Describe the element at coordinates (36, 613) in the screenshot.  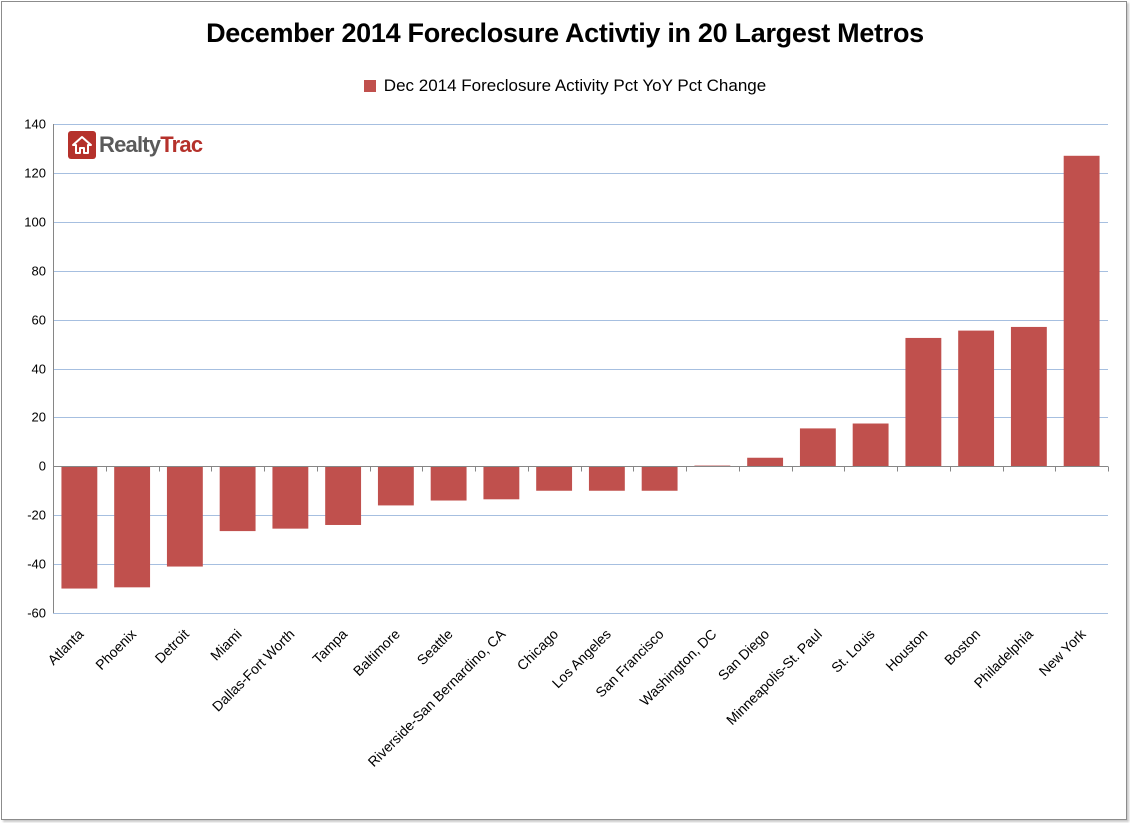
I see `y-tick-label: -60` at that location.